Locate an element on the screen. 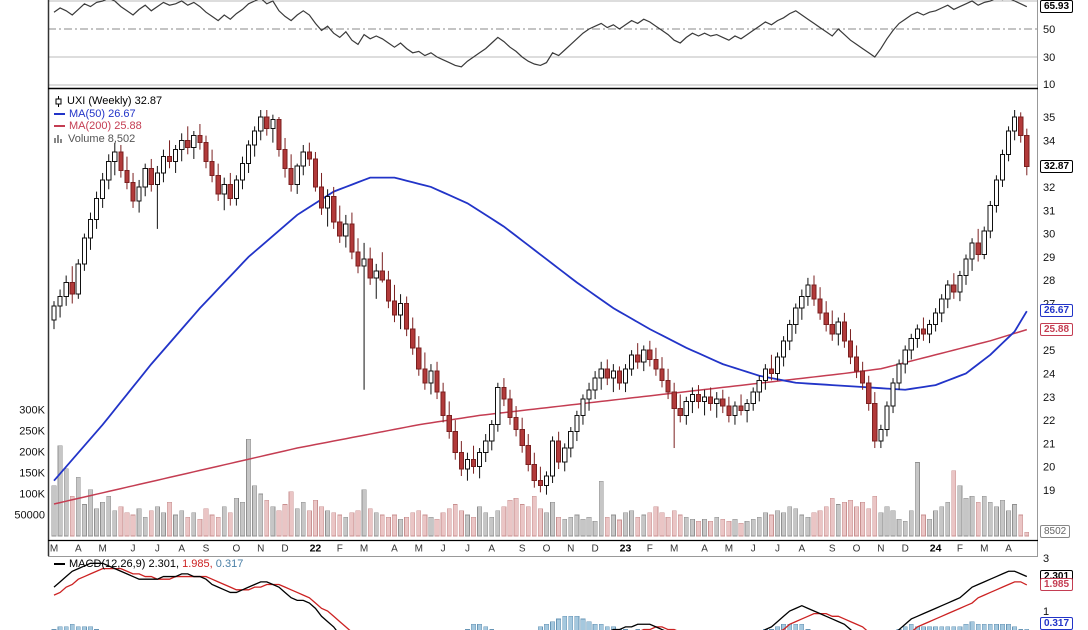  volume-label: Volume 8,502 is located at coordinates (102, 138).